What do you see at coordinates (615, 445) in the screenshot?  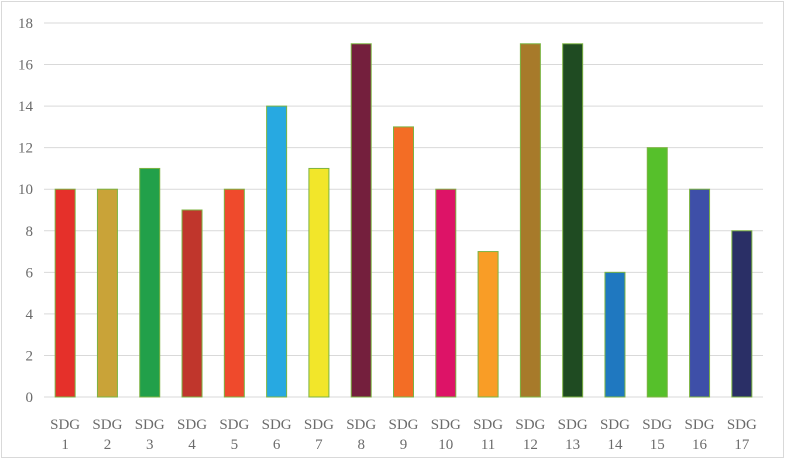 I see `x-category-number: 14` at bounding box center [615, 445].